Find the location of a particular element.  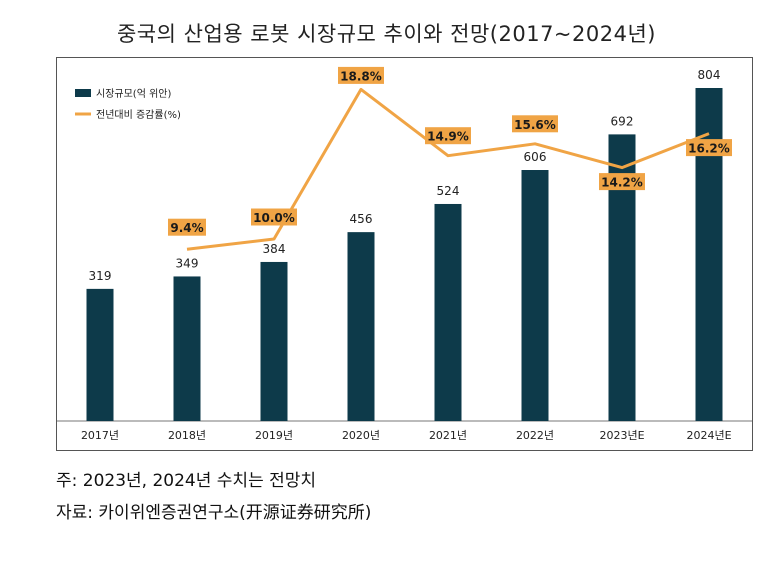

bar-value-label: 606 is located at coordinates (535, 157).